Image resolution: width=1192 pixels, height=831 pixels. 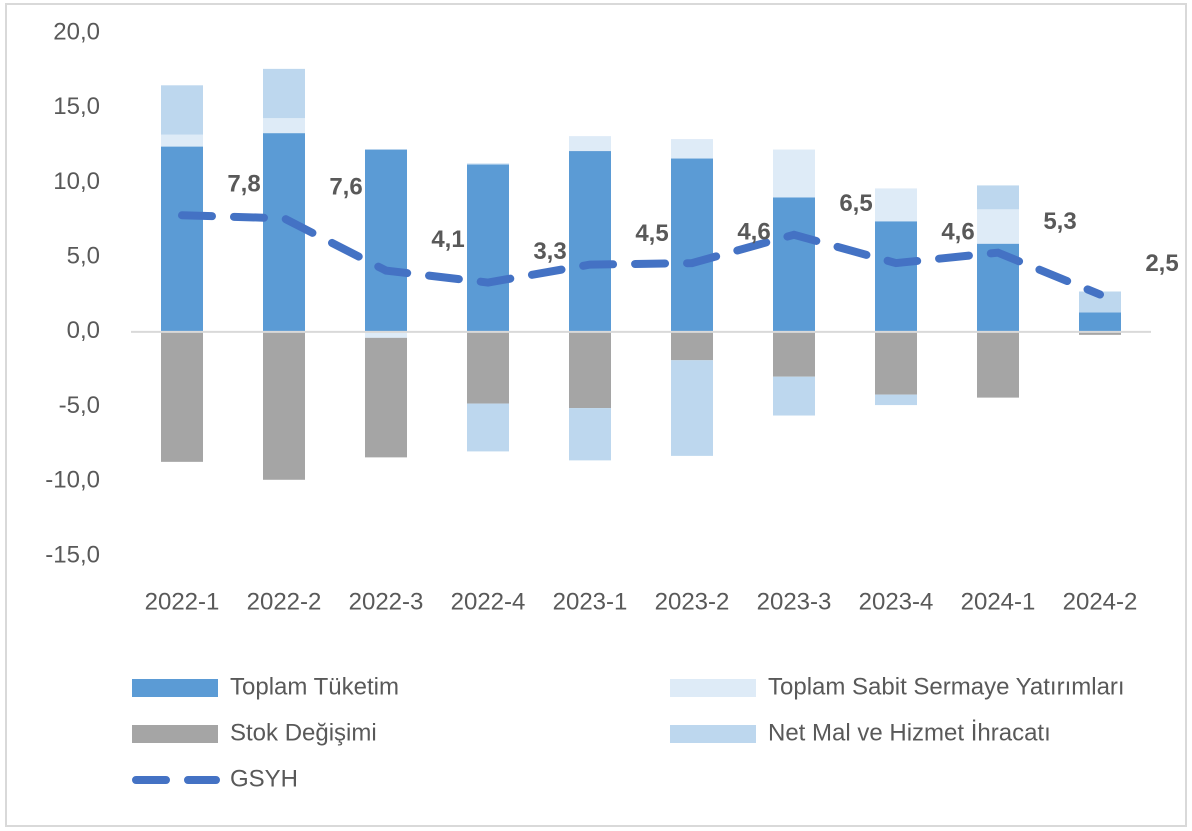 What do you see at coordinates (284, 601) in the screenshot?
I see `x-tick-label: 2022-2` at bounding box center [284, 601].